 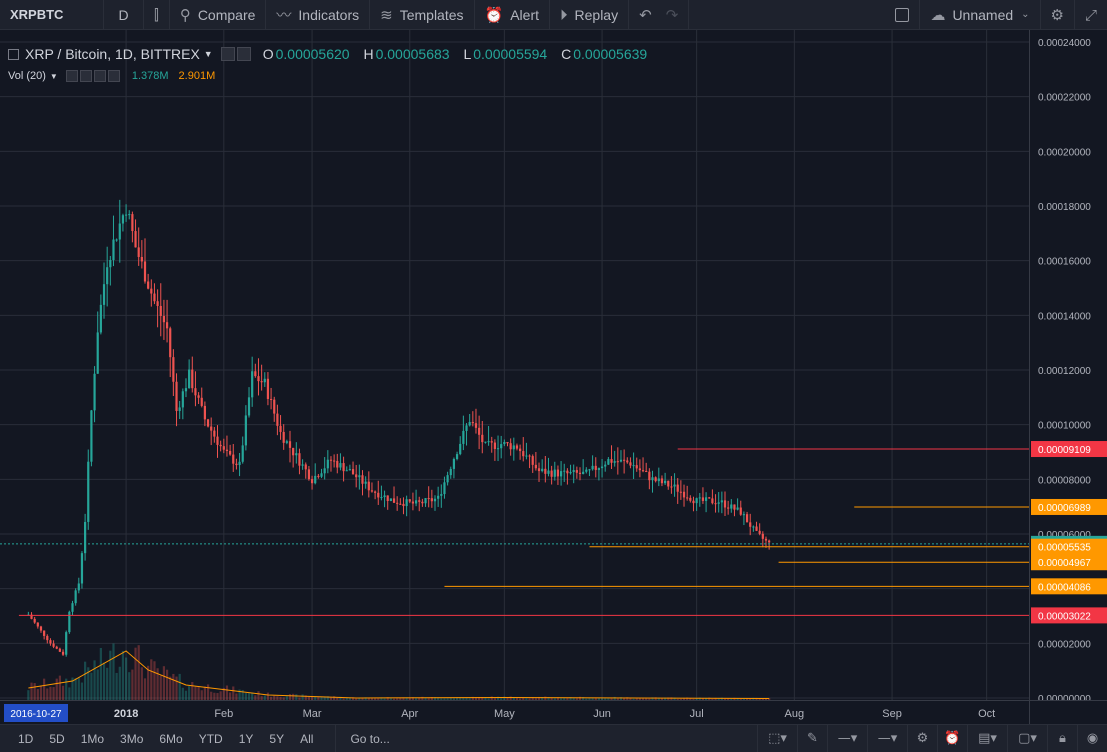 What do you see at coordinates (85, 76) in the screenshot?
I see `gear-icon` at bounding box center [85, 76].